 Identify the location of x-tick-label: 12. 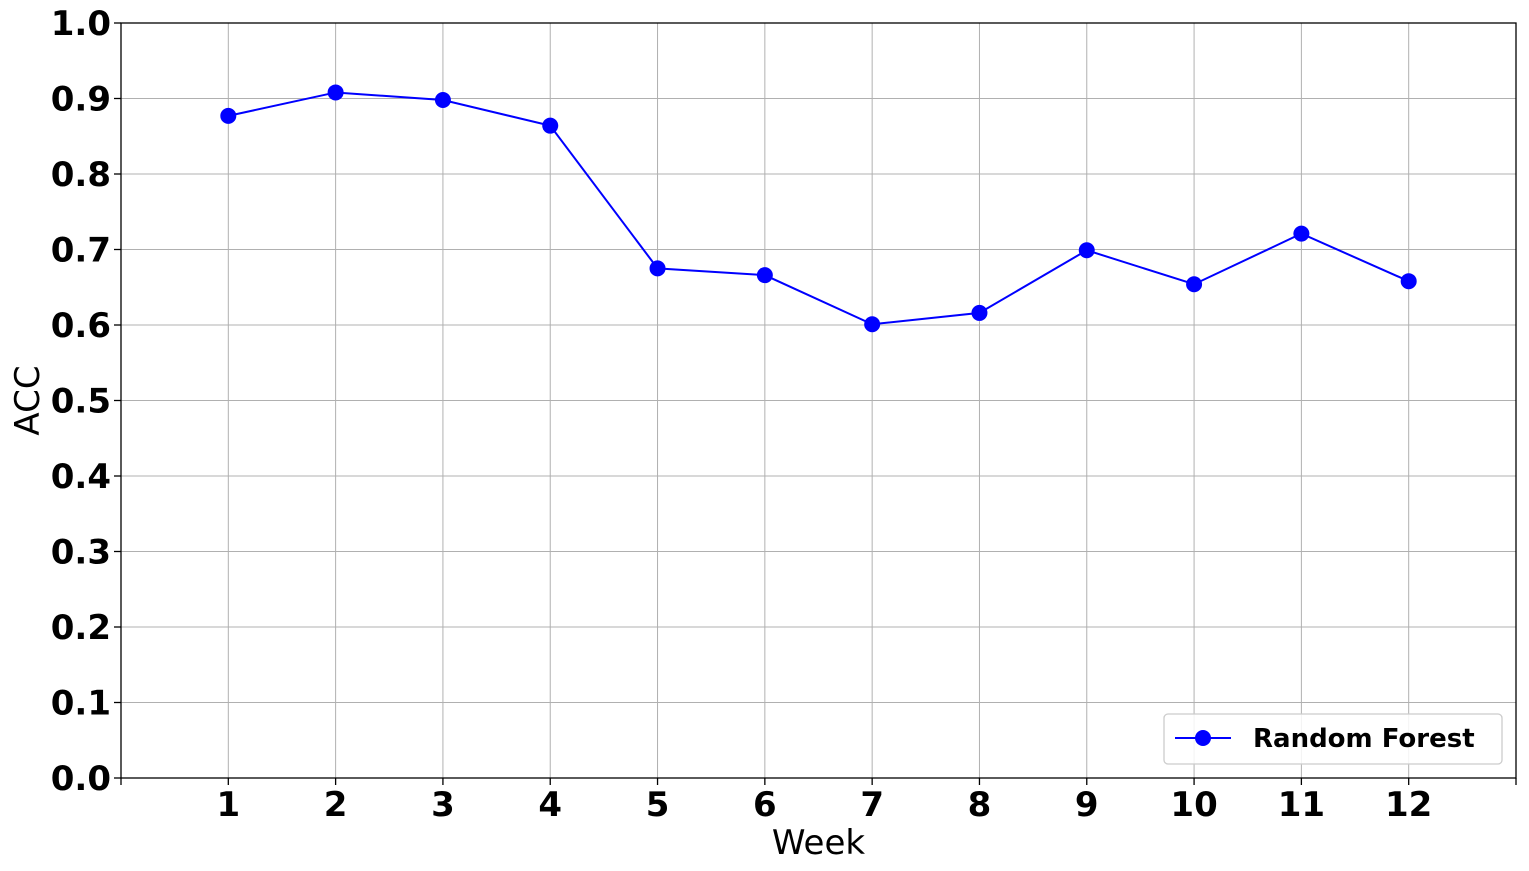
(1408, 805).